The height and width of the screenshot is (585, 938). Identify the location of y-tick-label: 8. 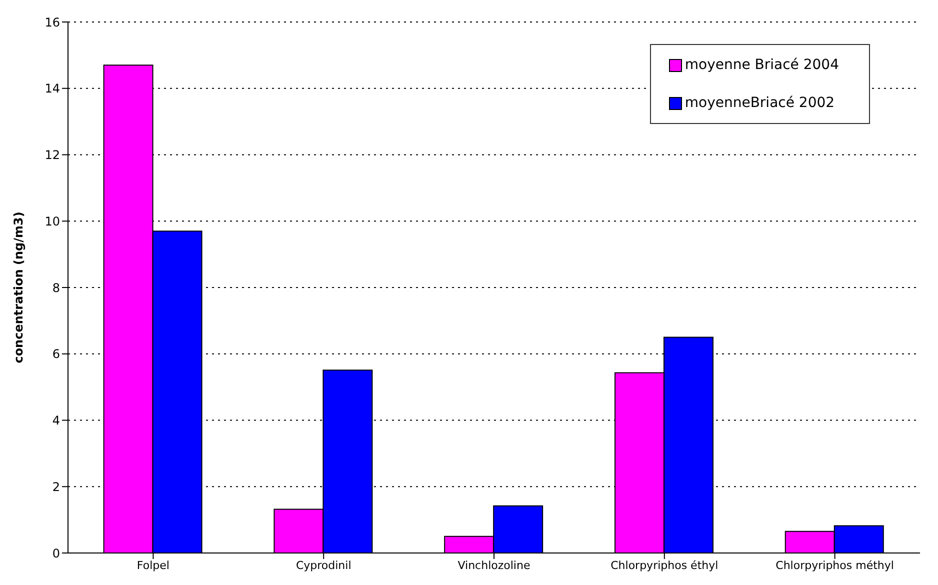
(56, 287).